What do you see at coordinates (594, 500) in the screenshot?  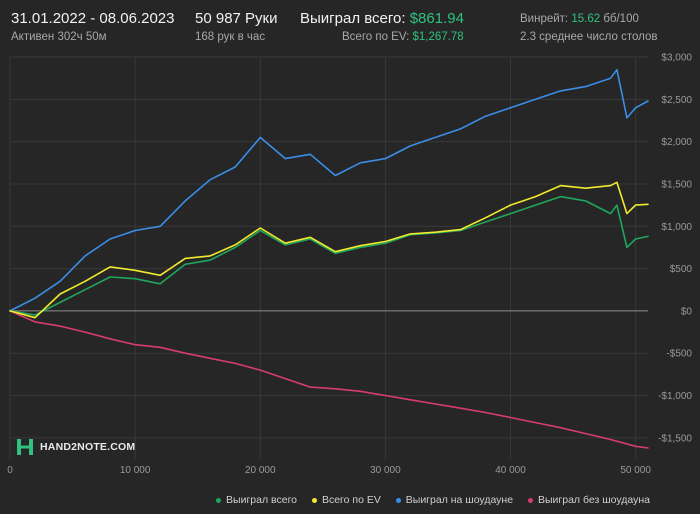 I see `legend-label: Выиграл без шоудауна` at bounding box center [594, 500].